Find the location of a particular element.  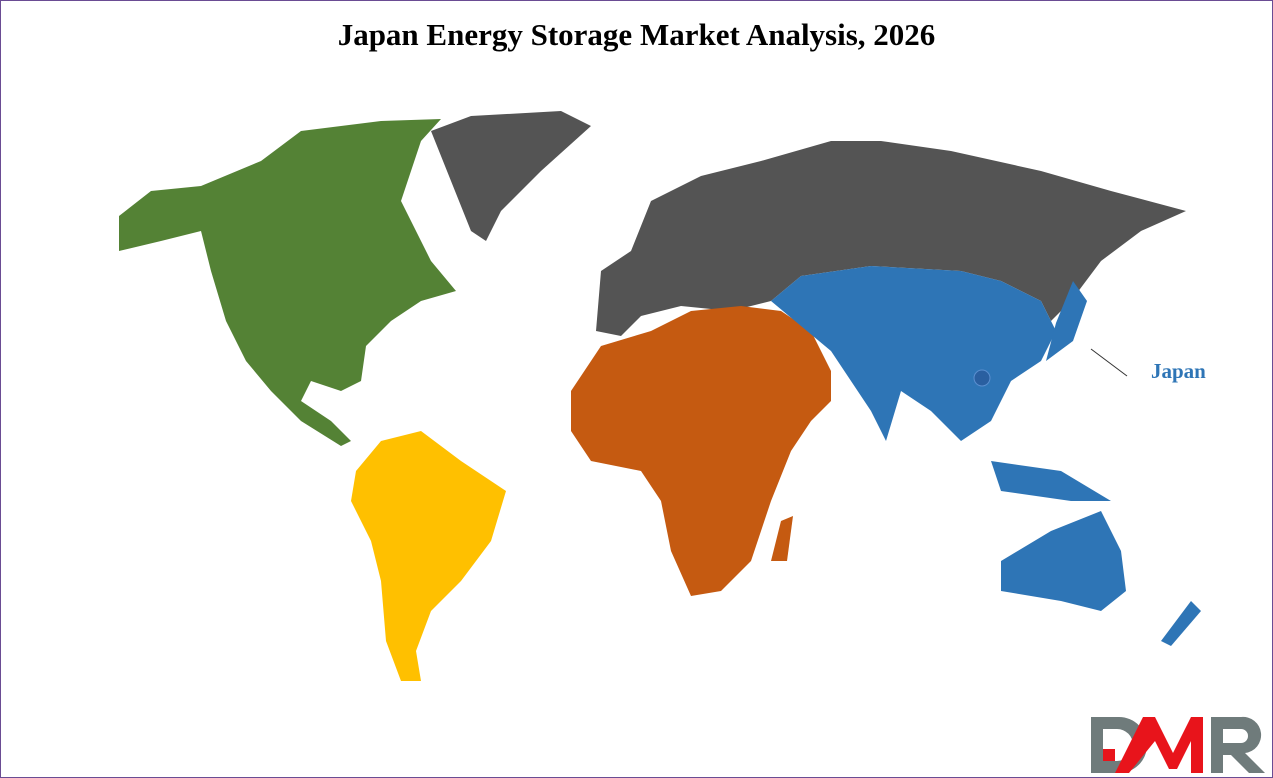

region-north-america is located at coordinates (287, 282).